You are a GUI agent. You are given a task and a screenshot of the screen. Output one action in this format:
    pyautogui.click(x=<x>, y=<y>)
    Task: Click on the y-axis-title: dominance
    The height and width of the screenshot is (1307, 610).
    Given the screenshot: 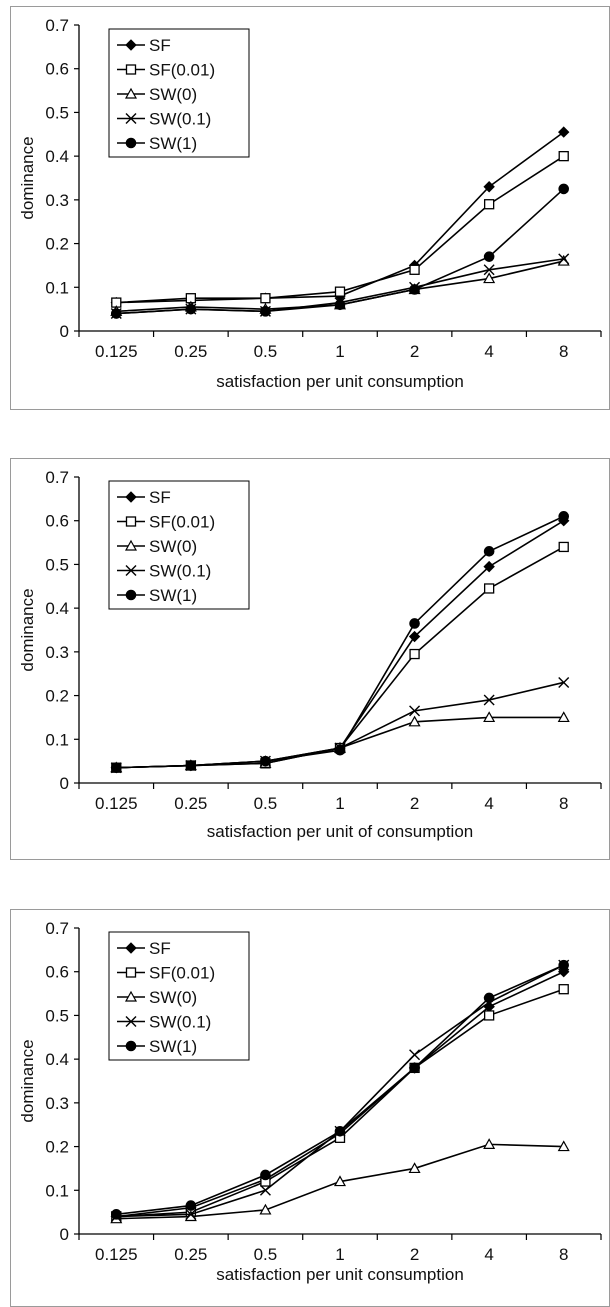 What is the action you would take?
    pyautogui.click(x=27, y=1080)
    